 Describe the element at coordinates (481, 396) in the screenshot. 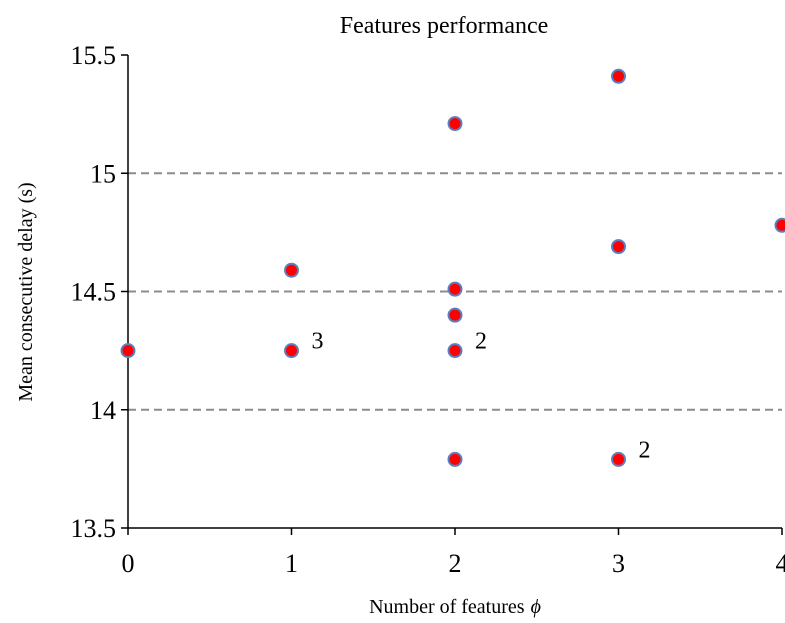

I see `annotations: 3 2 2` at that location.